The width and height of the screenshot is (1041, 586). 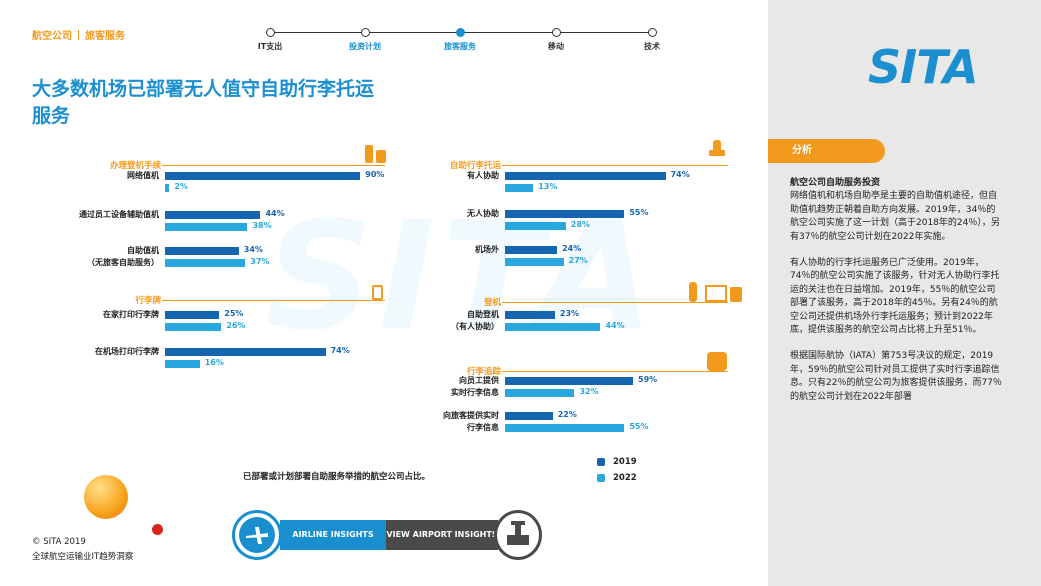 What do you see at coordinates (181, 186) in the screenshot?
I see `value-label: 2%` at bounding box center [181, 186].